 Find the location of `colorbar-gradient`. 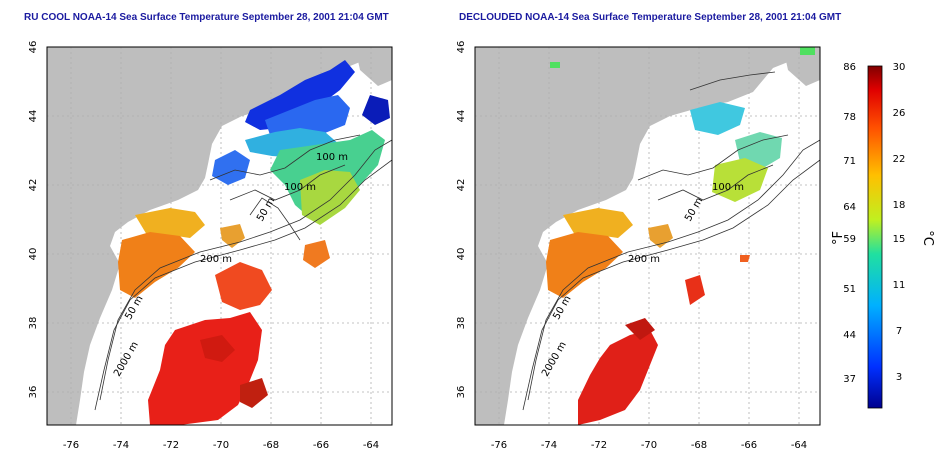

colorbar-gradient is located at coordinates (875, 237).